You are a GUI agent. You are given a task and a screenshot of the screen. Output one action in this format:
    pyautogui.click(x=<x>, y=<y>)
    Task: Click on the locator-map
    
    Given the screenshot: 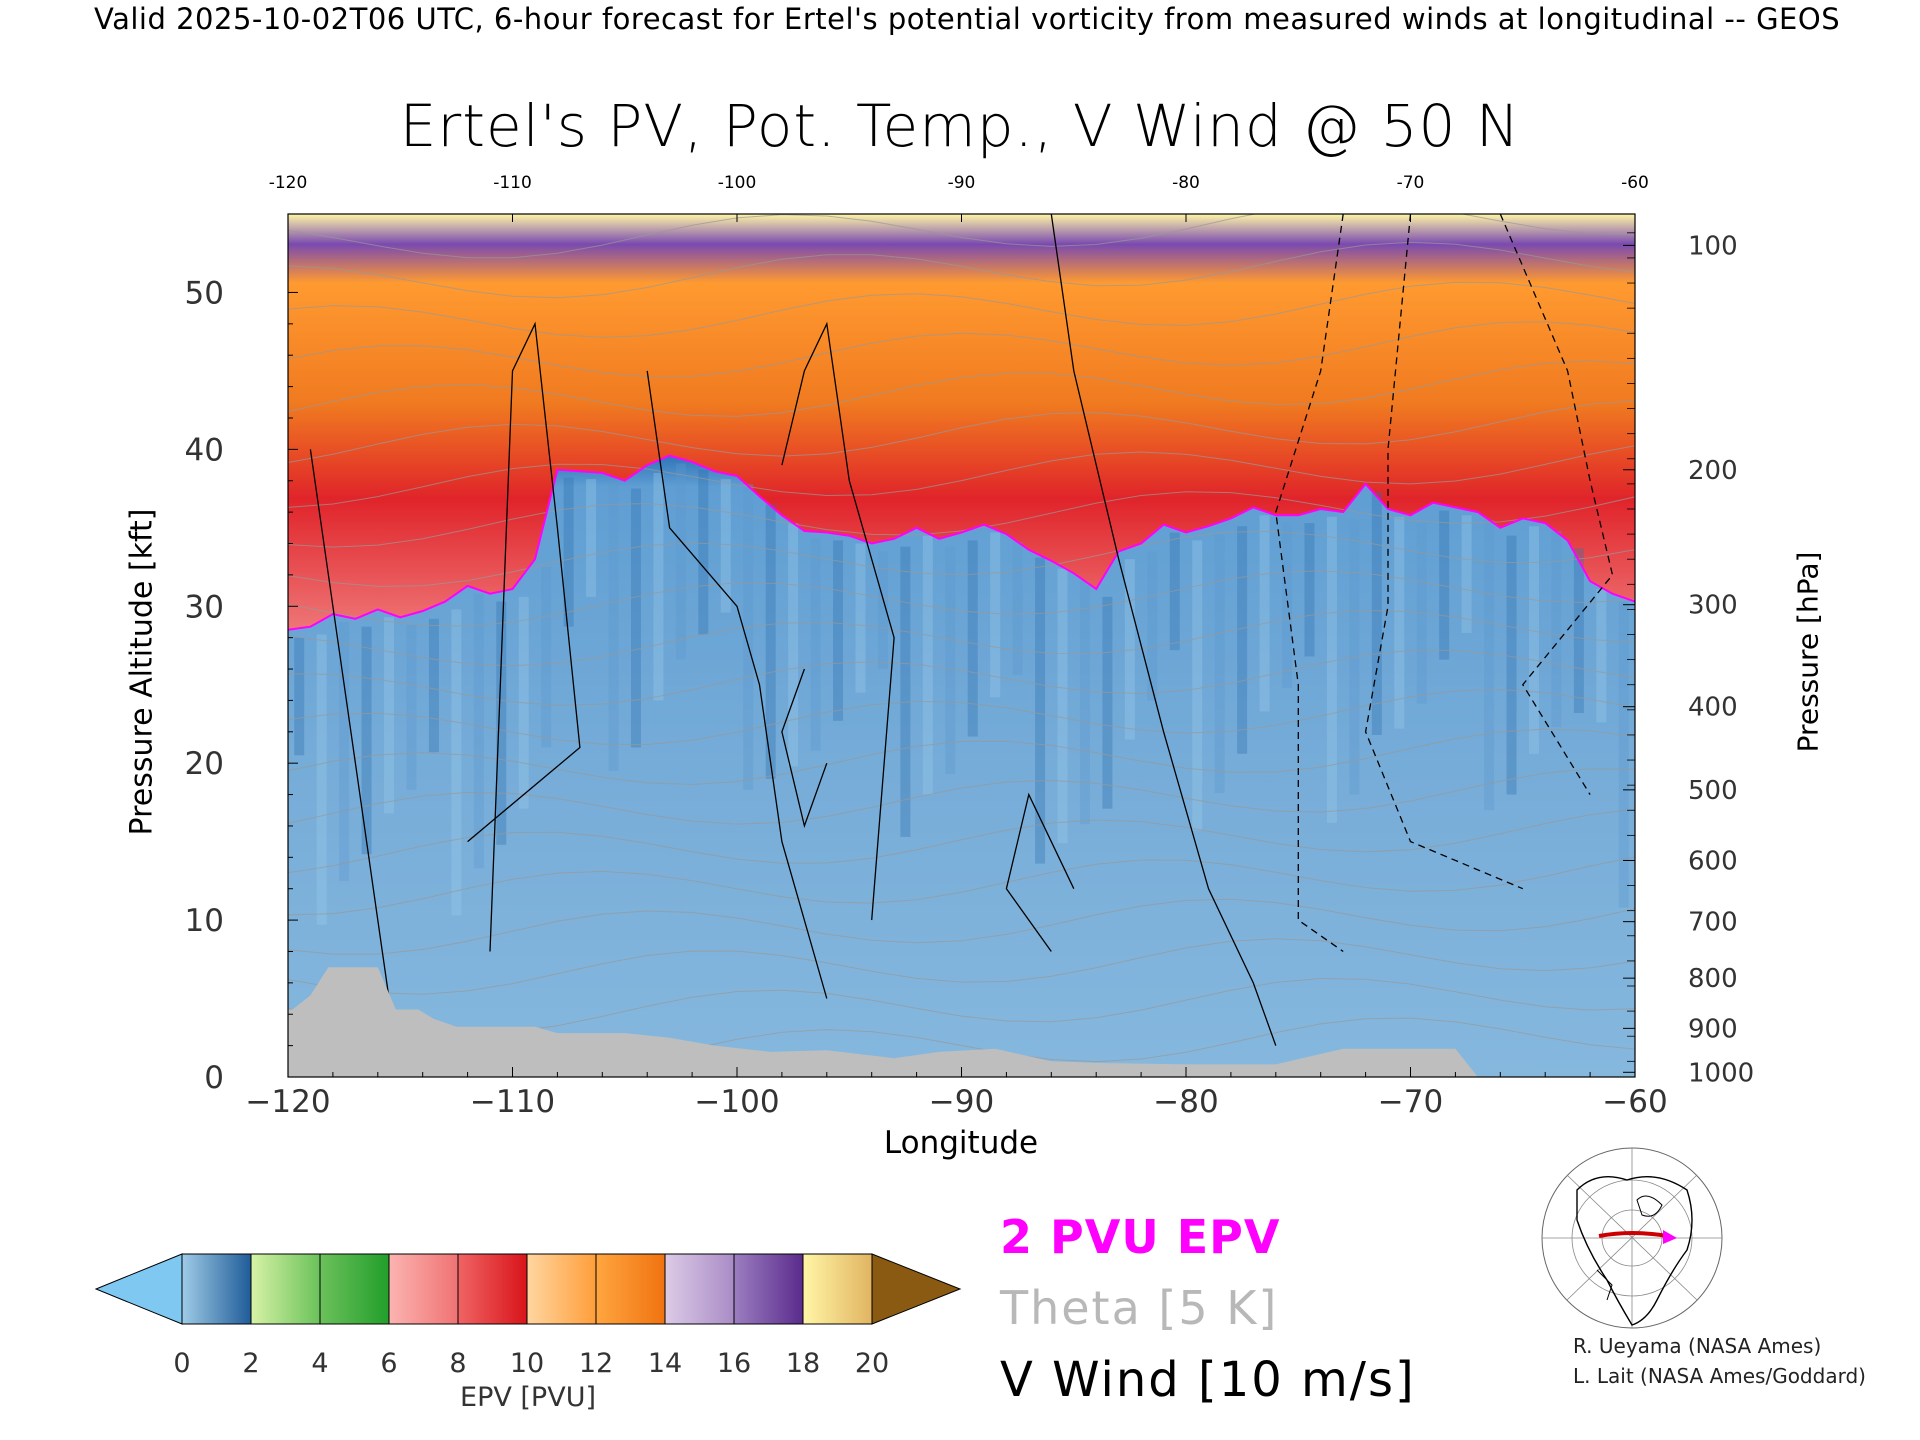 What is the action you would take?
    pyautogui.click(x=1632, y=1238)
    